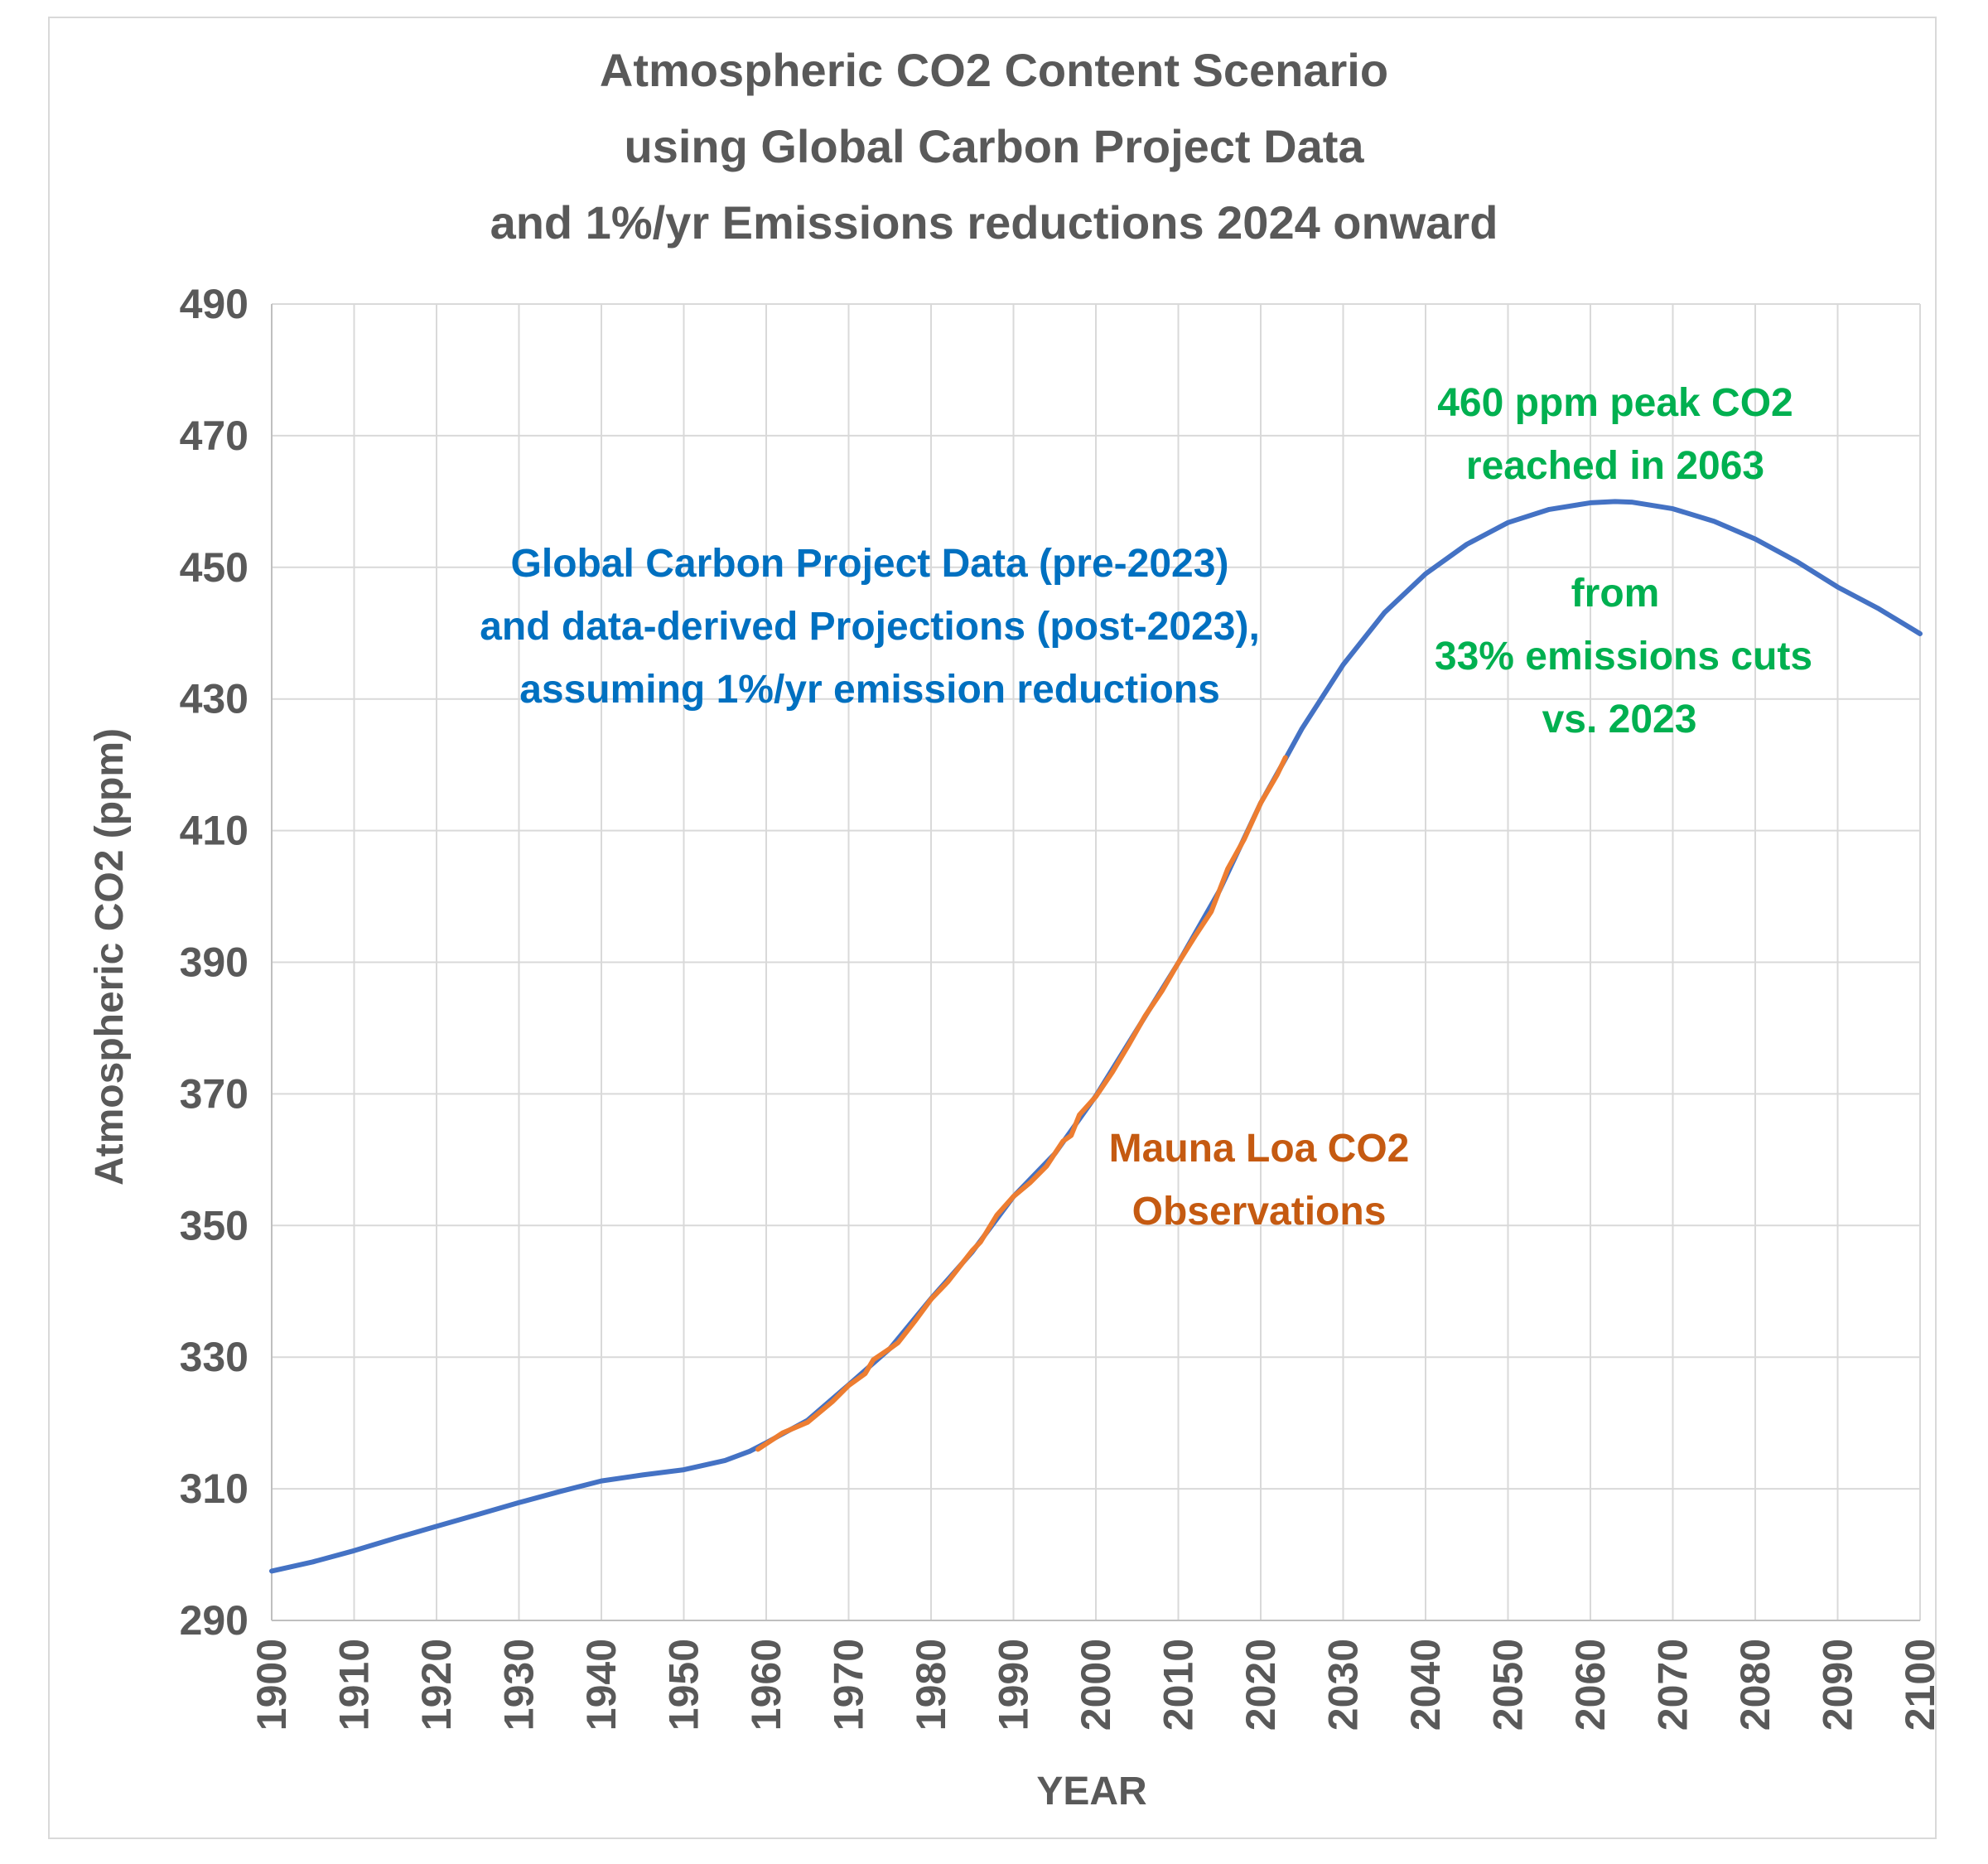  What do you see at coordinates (1615, 466) in the screenshot?
I see `peak-annotation-line-2: reached in 2063` at bounding box center [1615, 466].